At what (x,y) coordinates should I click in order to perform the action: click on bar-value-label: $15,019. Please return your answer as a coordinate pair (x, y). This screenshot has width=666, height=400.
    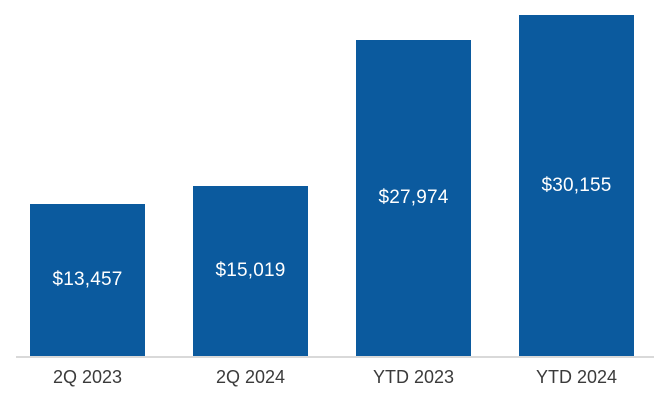
    Looking at the image, I should click on (250, 270).